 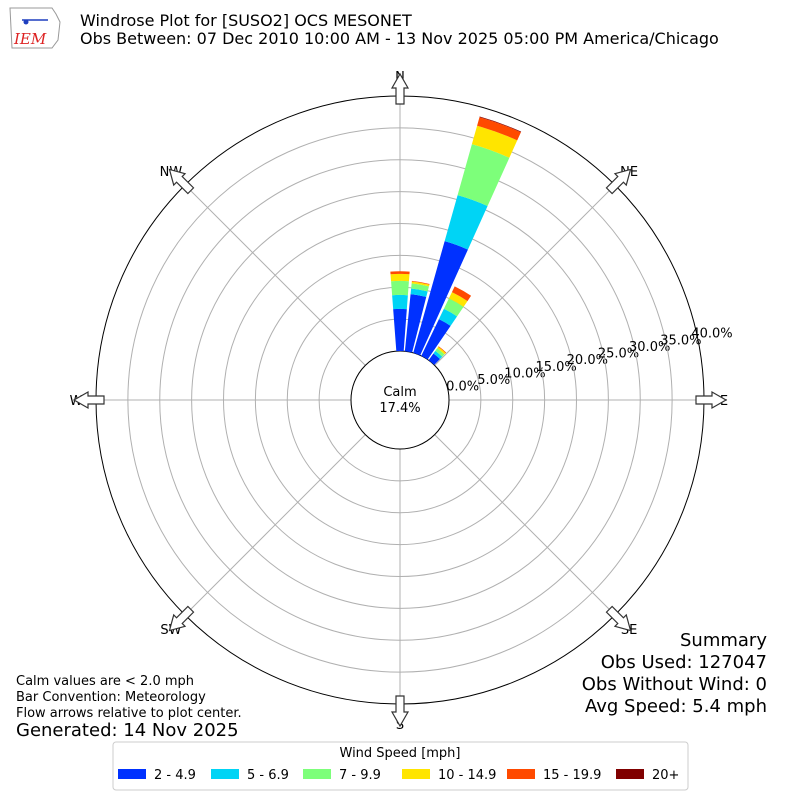 What do you see at coordinates (674, 684) in the screenshot?
I see `summary-line: Obs Without Wind: 0` at bounding box center [674, 684].